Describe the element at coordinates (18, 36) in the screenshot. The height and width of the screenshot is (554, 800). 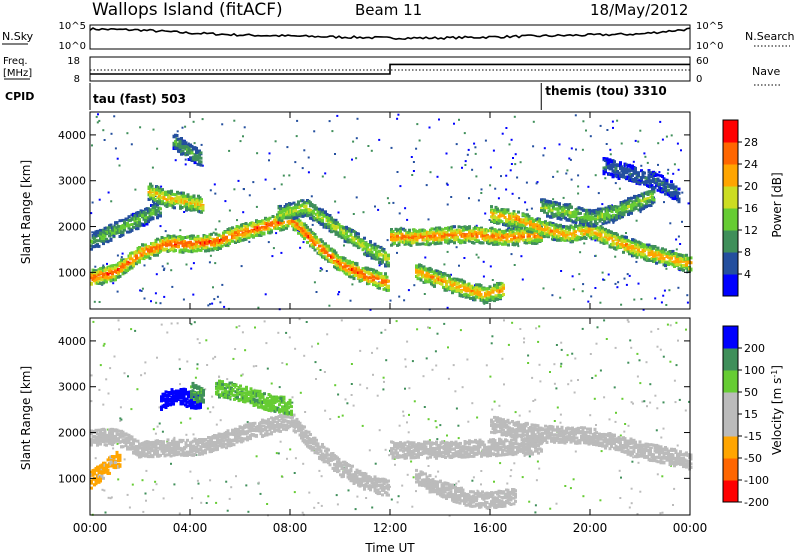
I see `nsky-label: N.Sky` at that location.